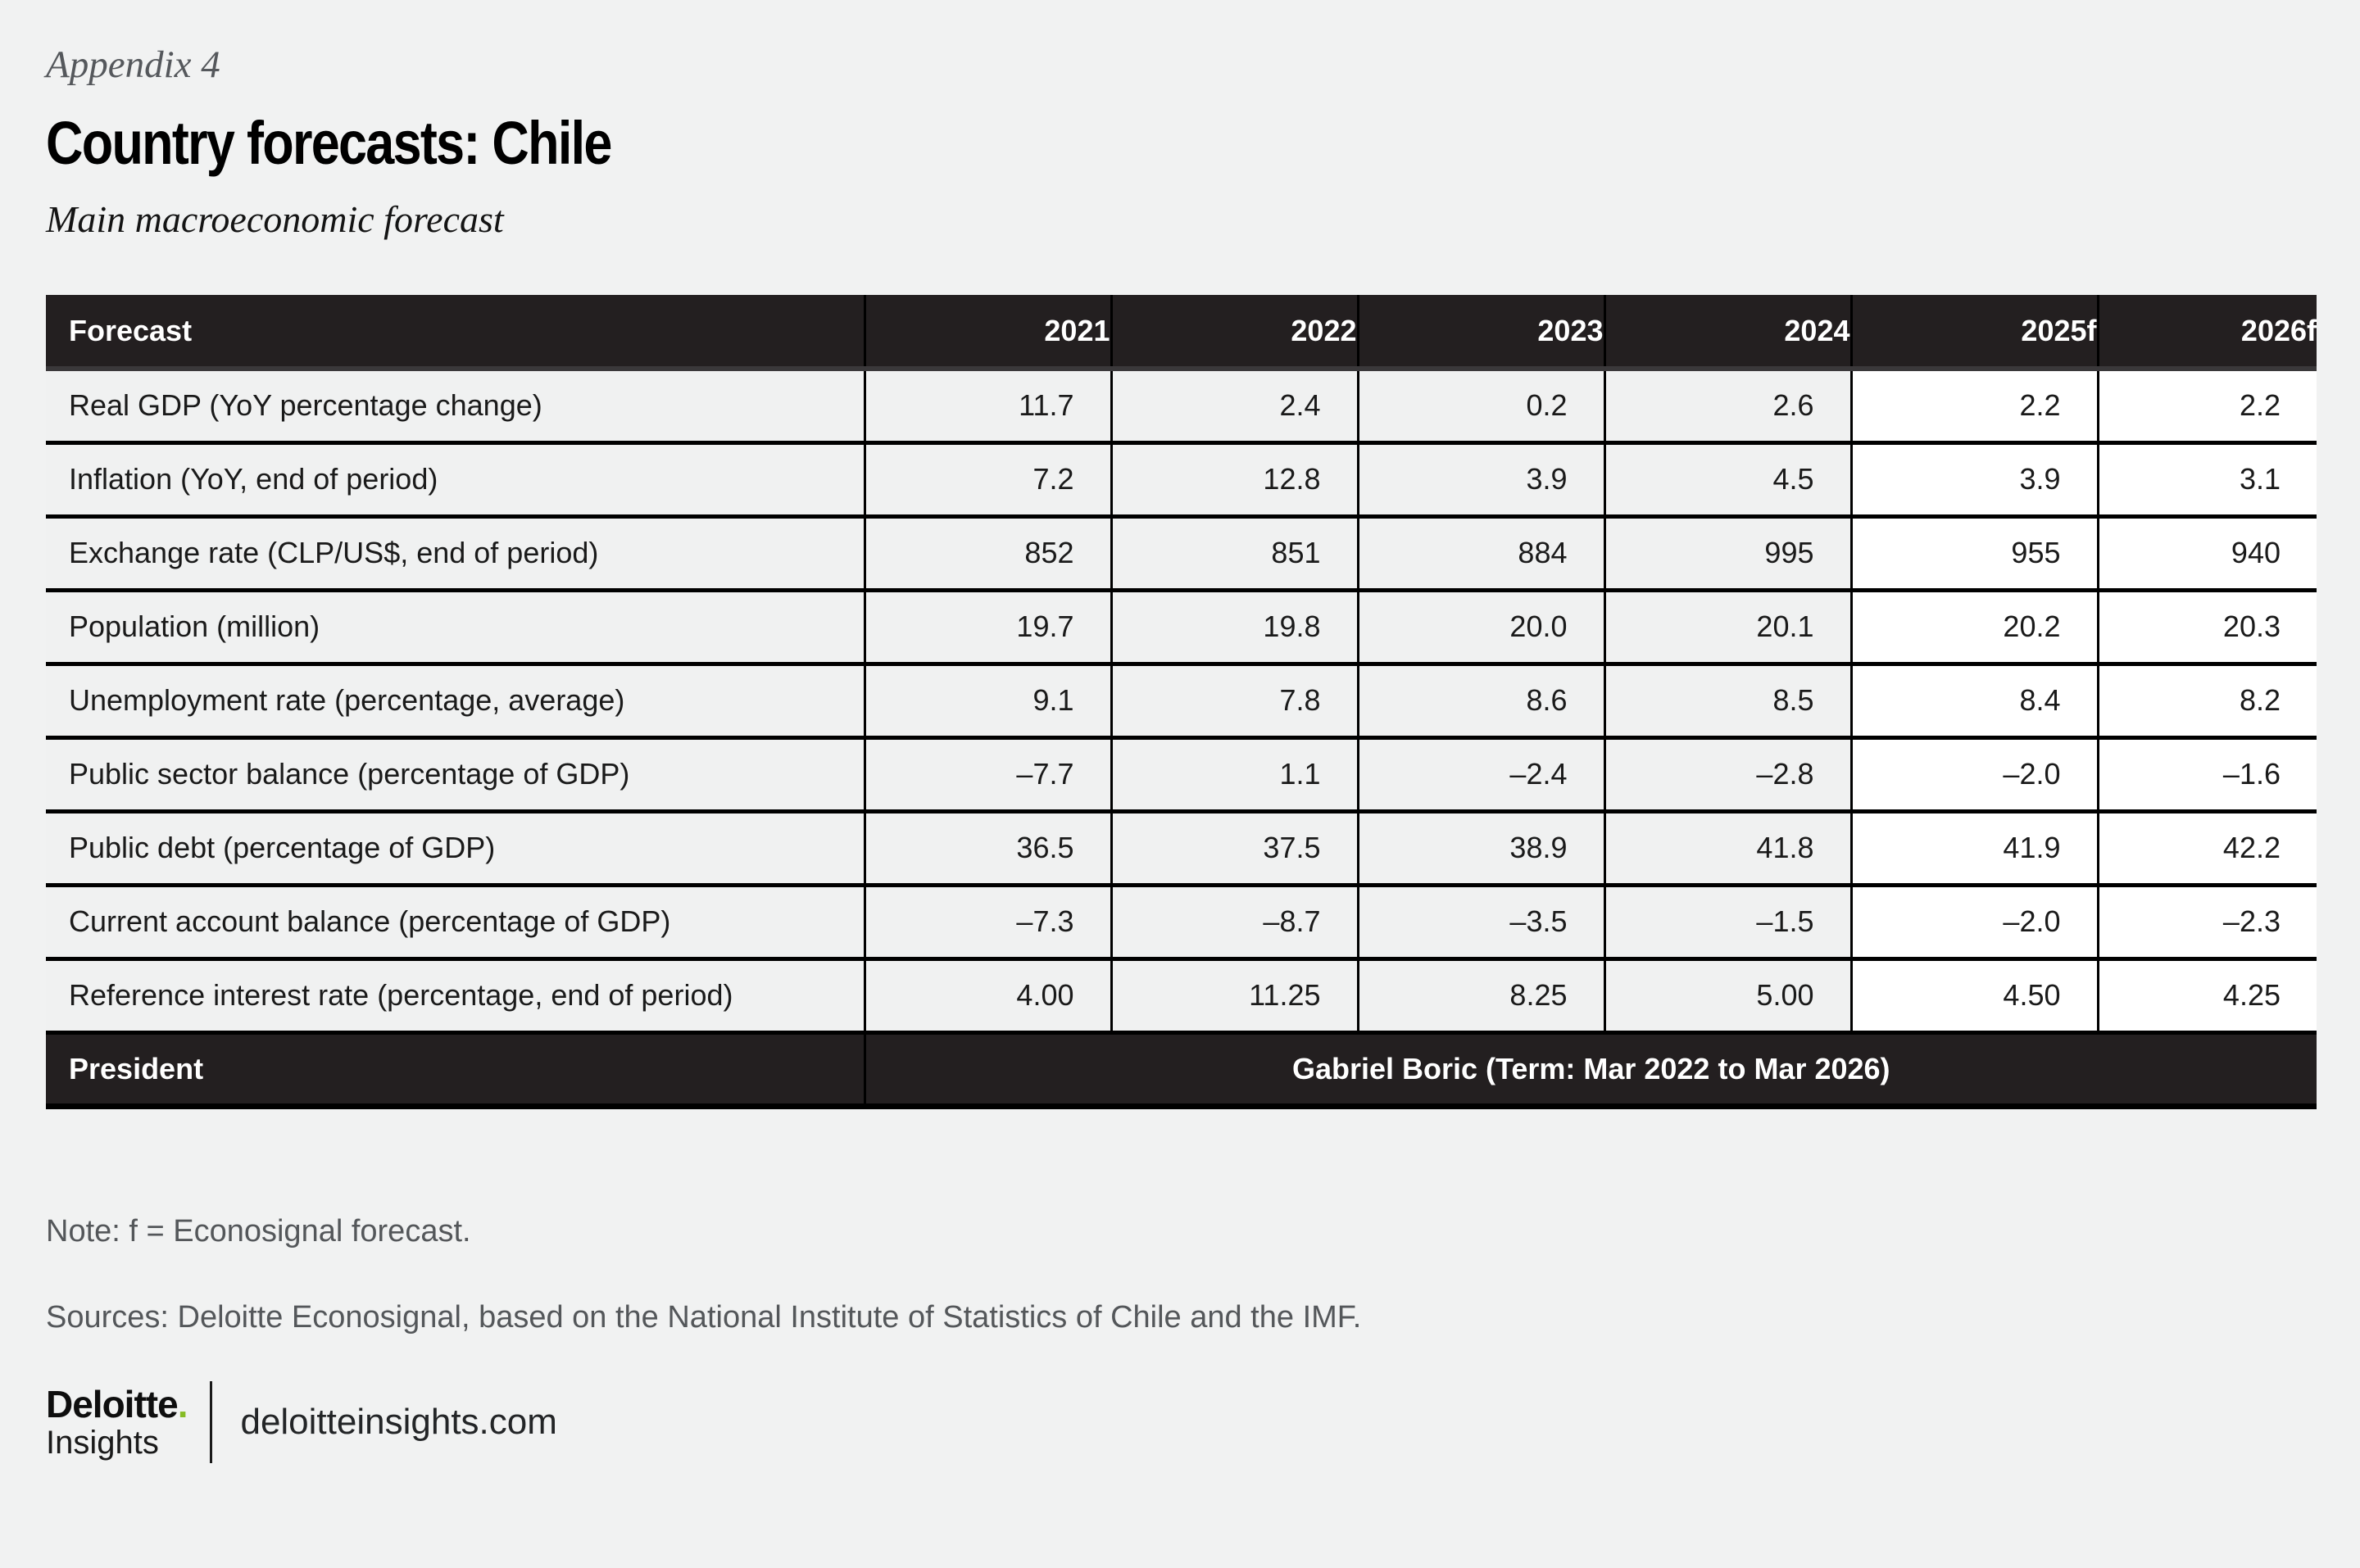 This screenshot has height=1568, width=2360. I want to click on cell-value: 5.00, so click(1727, 995).